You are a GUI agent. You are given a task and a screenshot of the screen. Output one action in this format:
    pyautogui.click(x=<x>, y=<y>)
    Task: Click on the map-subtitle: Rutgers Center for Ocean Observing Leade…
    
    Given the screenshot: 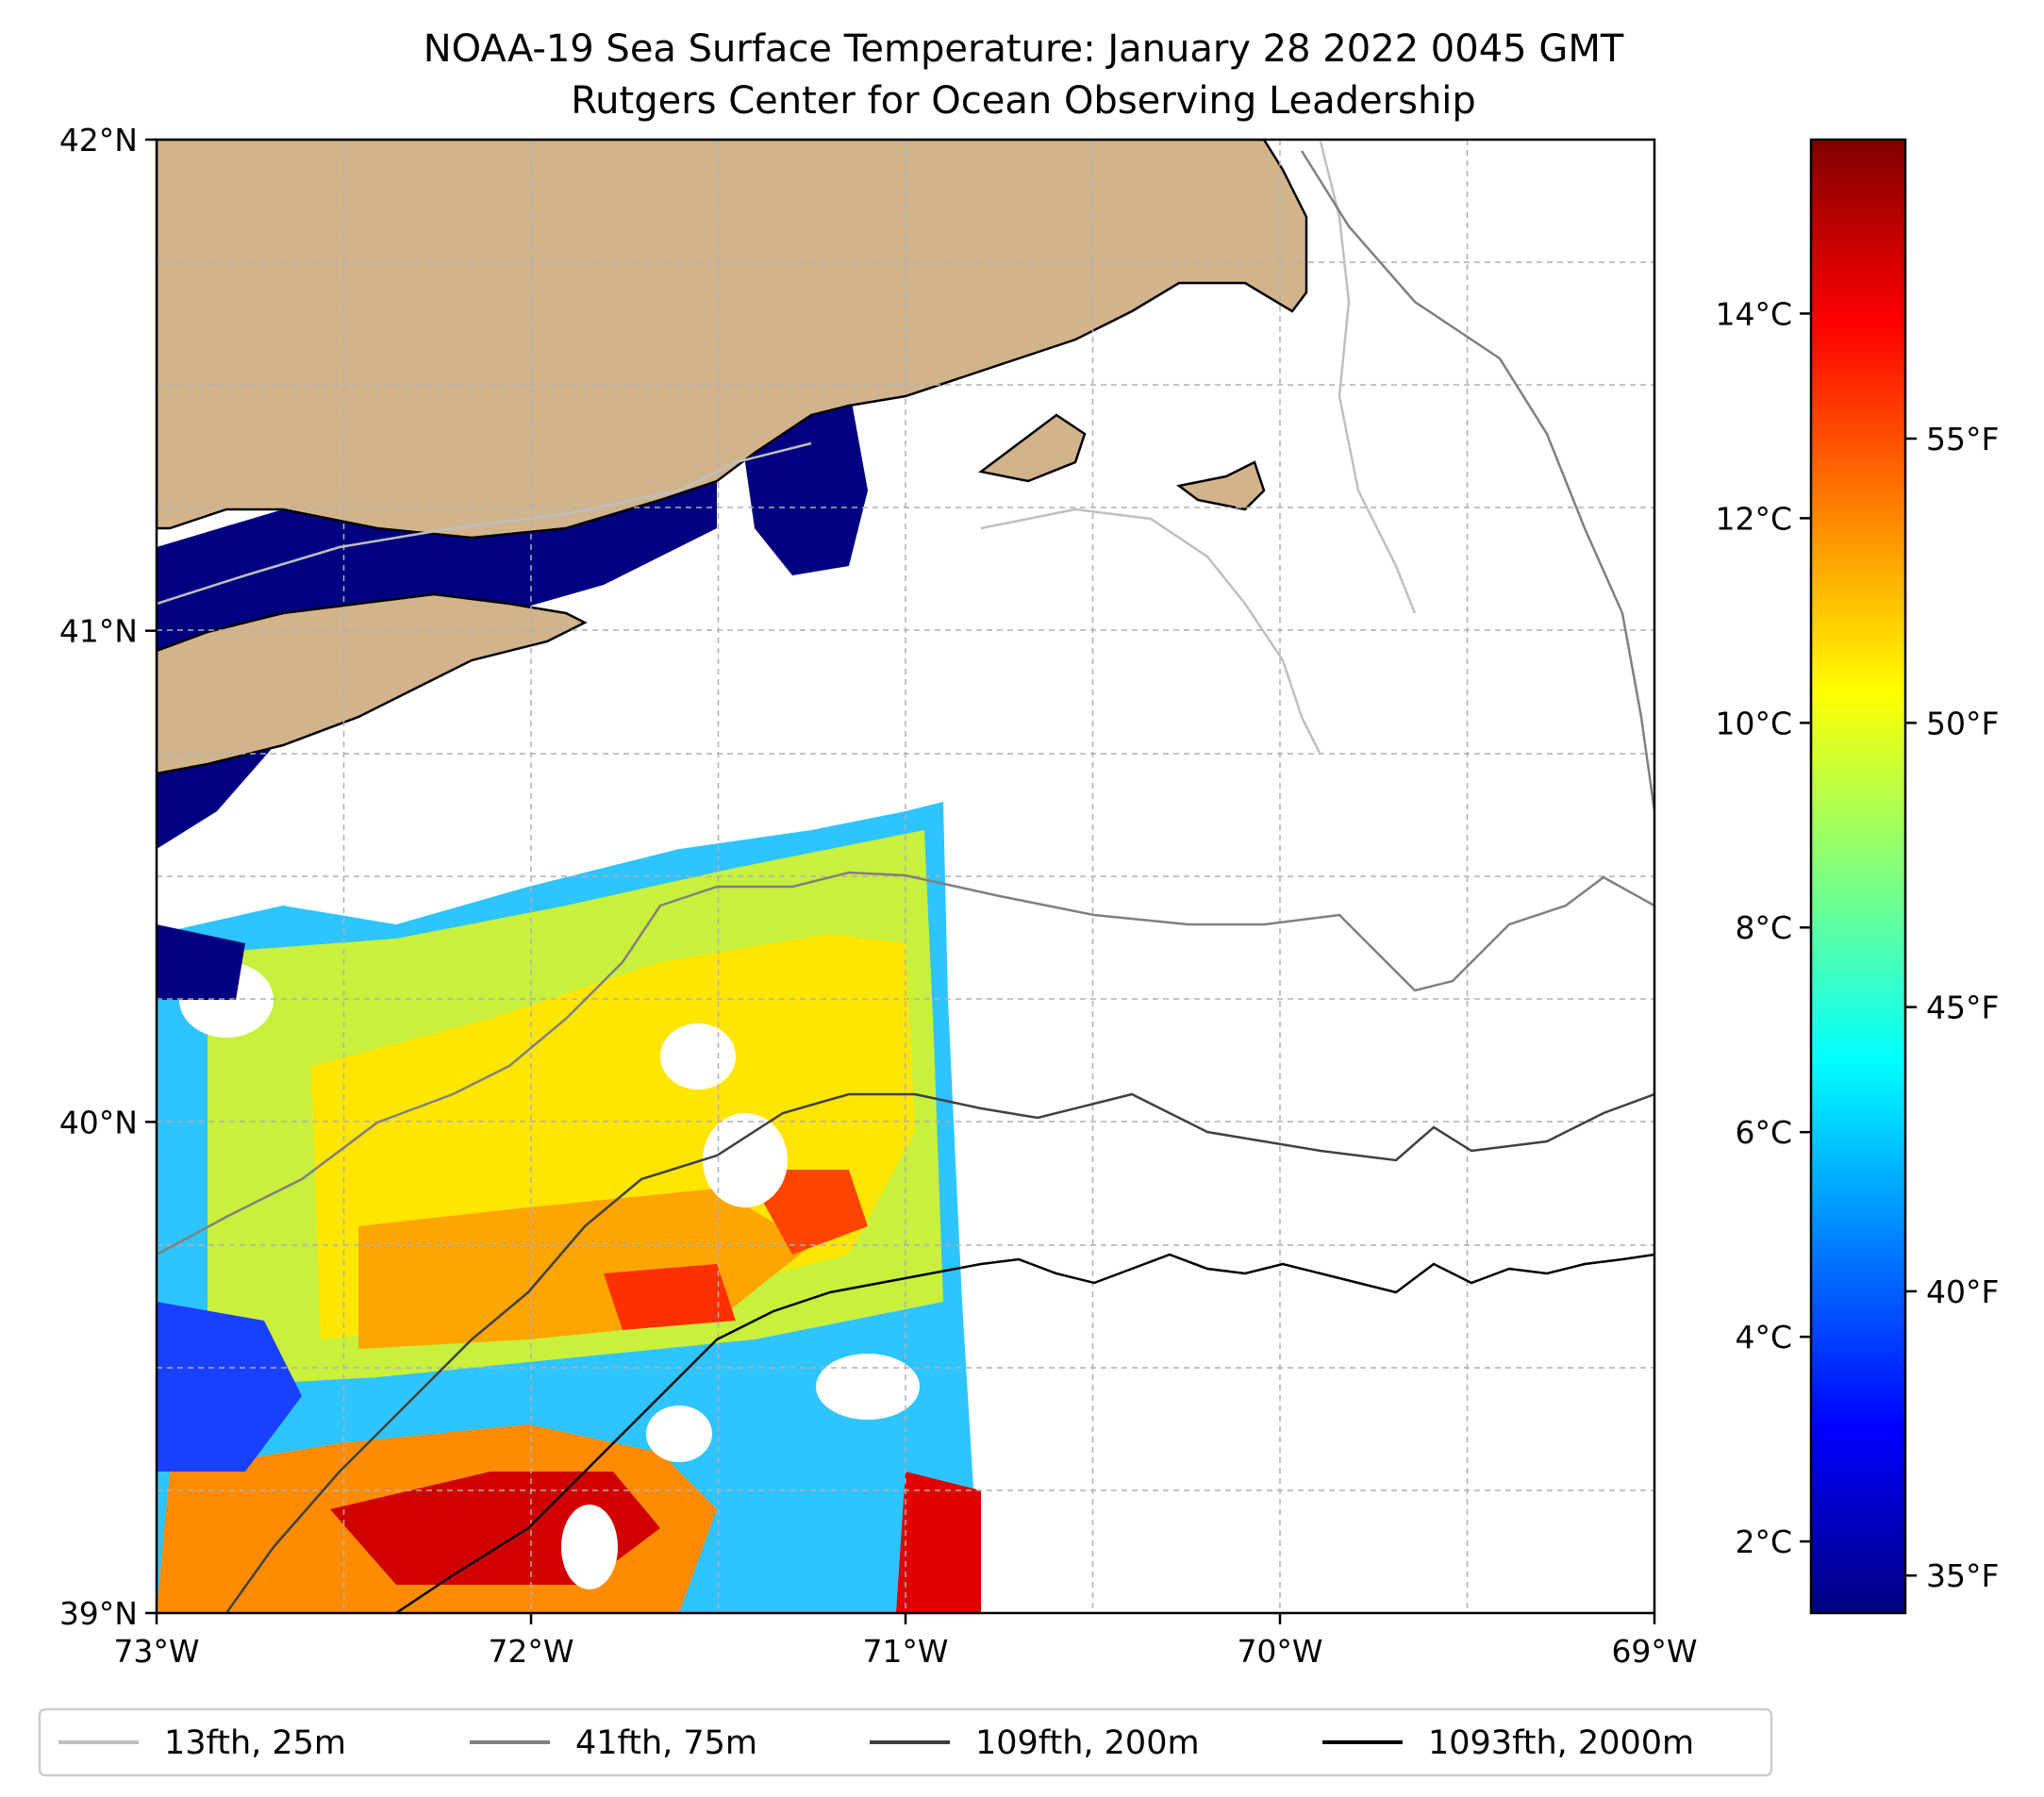 What is the action you would take?
    pyautogui.click(x=1024, y=101)
    